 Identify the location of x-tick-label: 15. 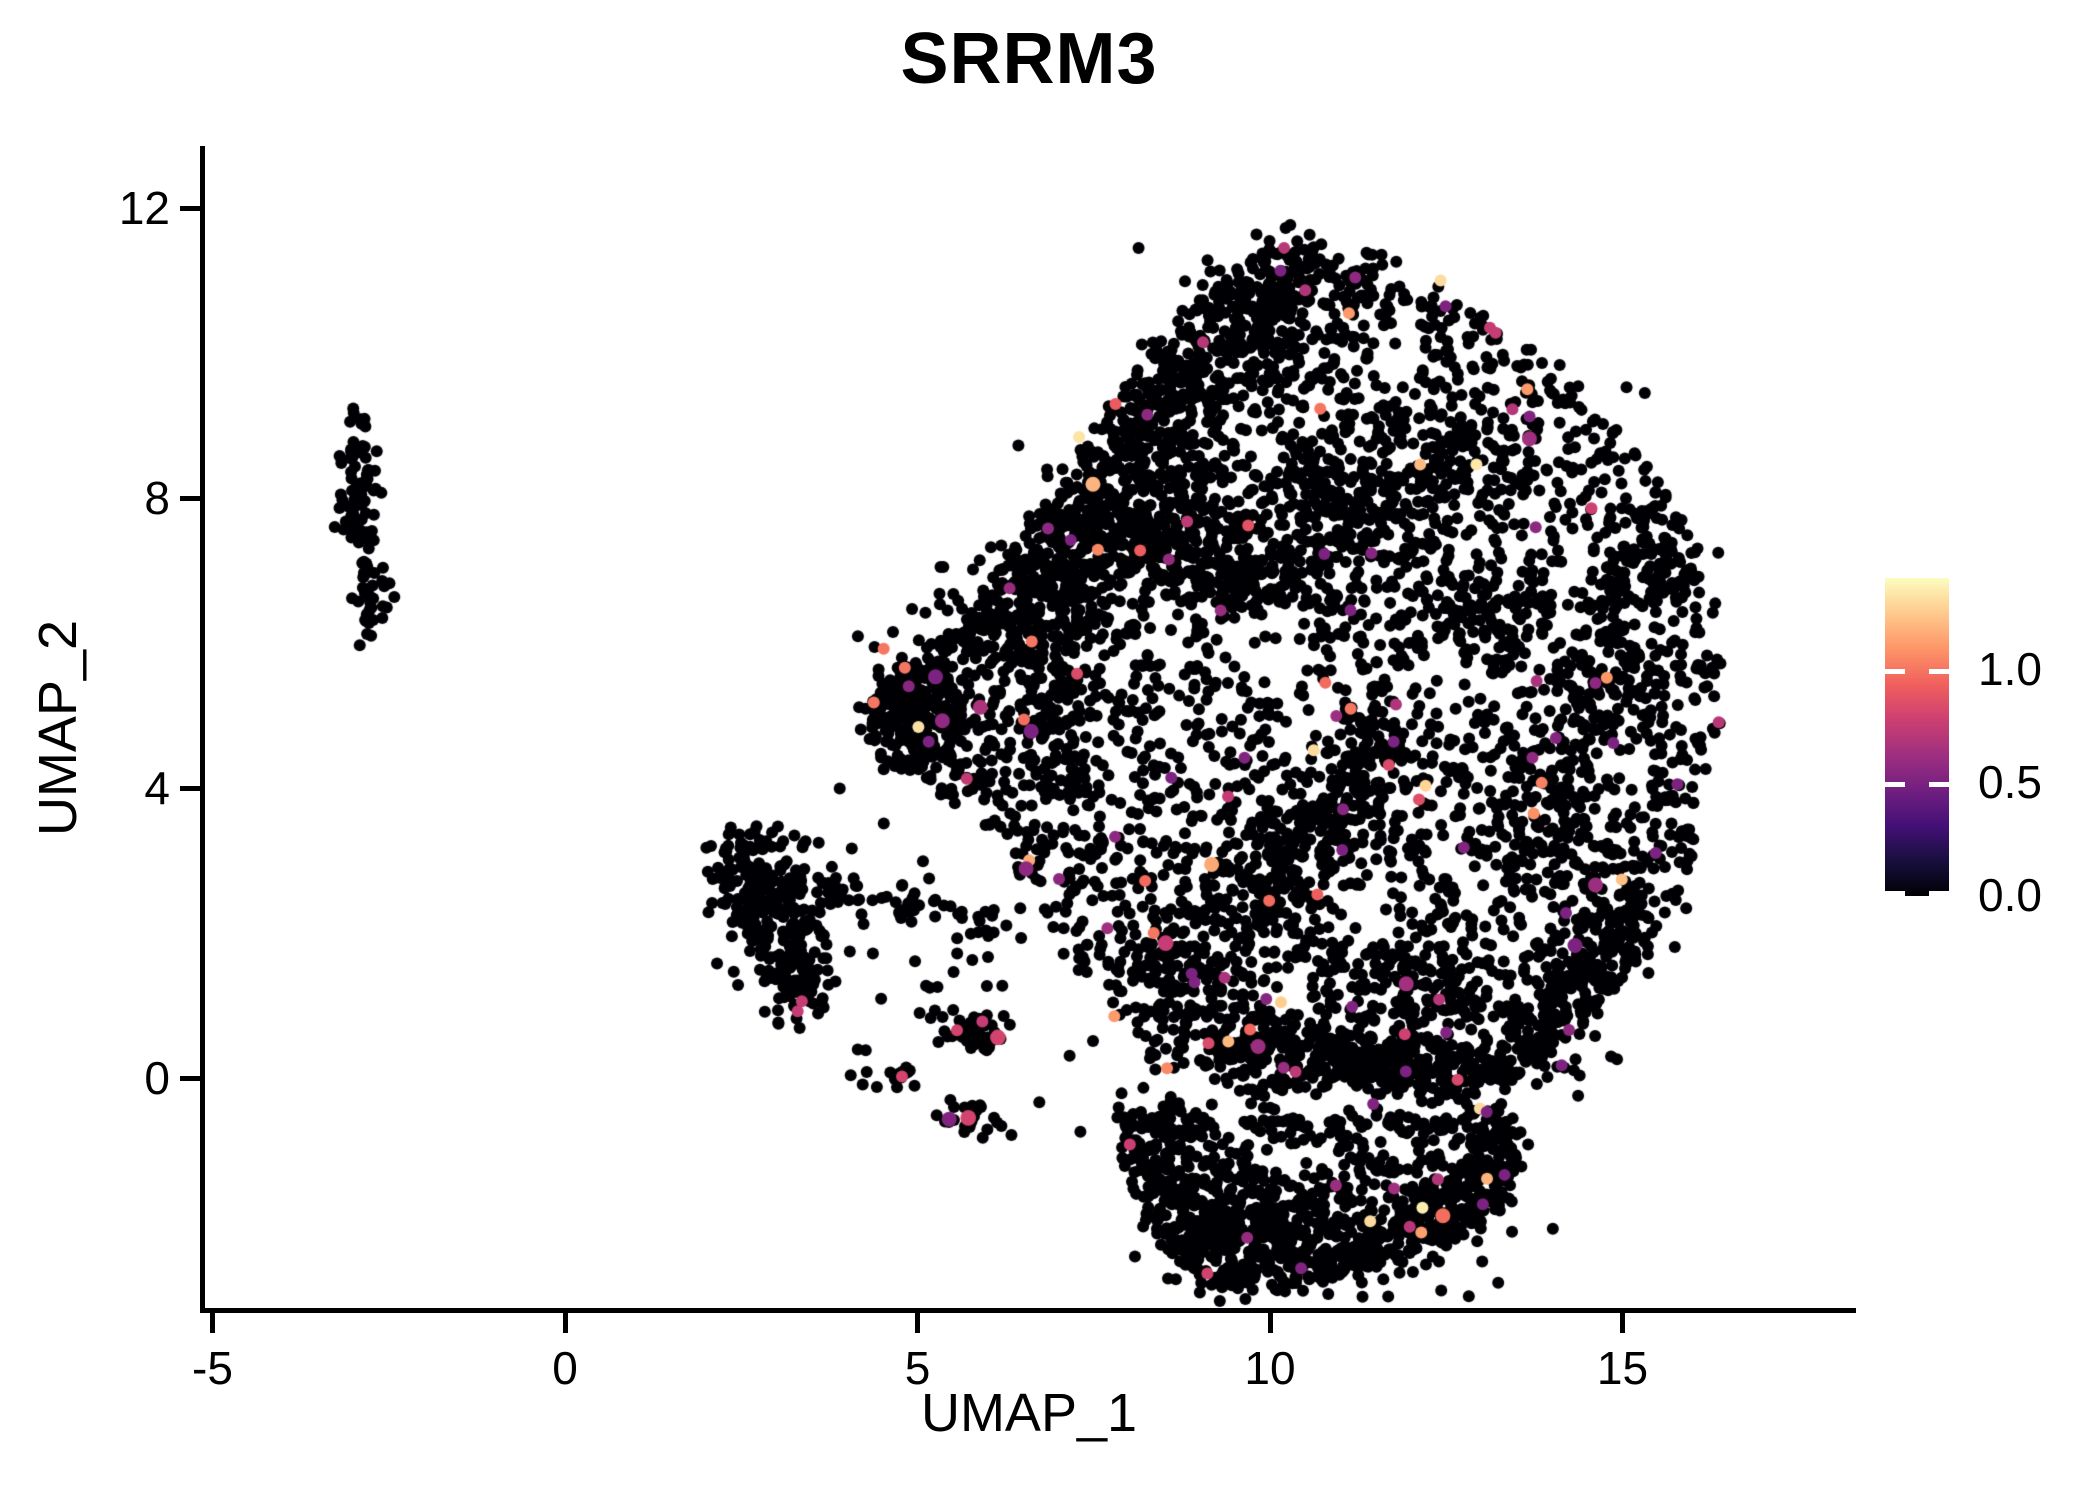
(1622, 1368).